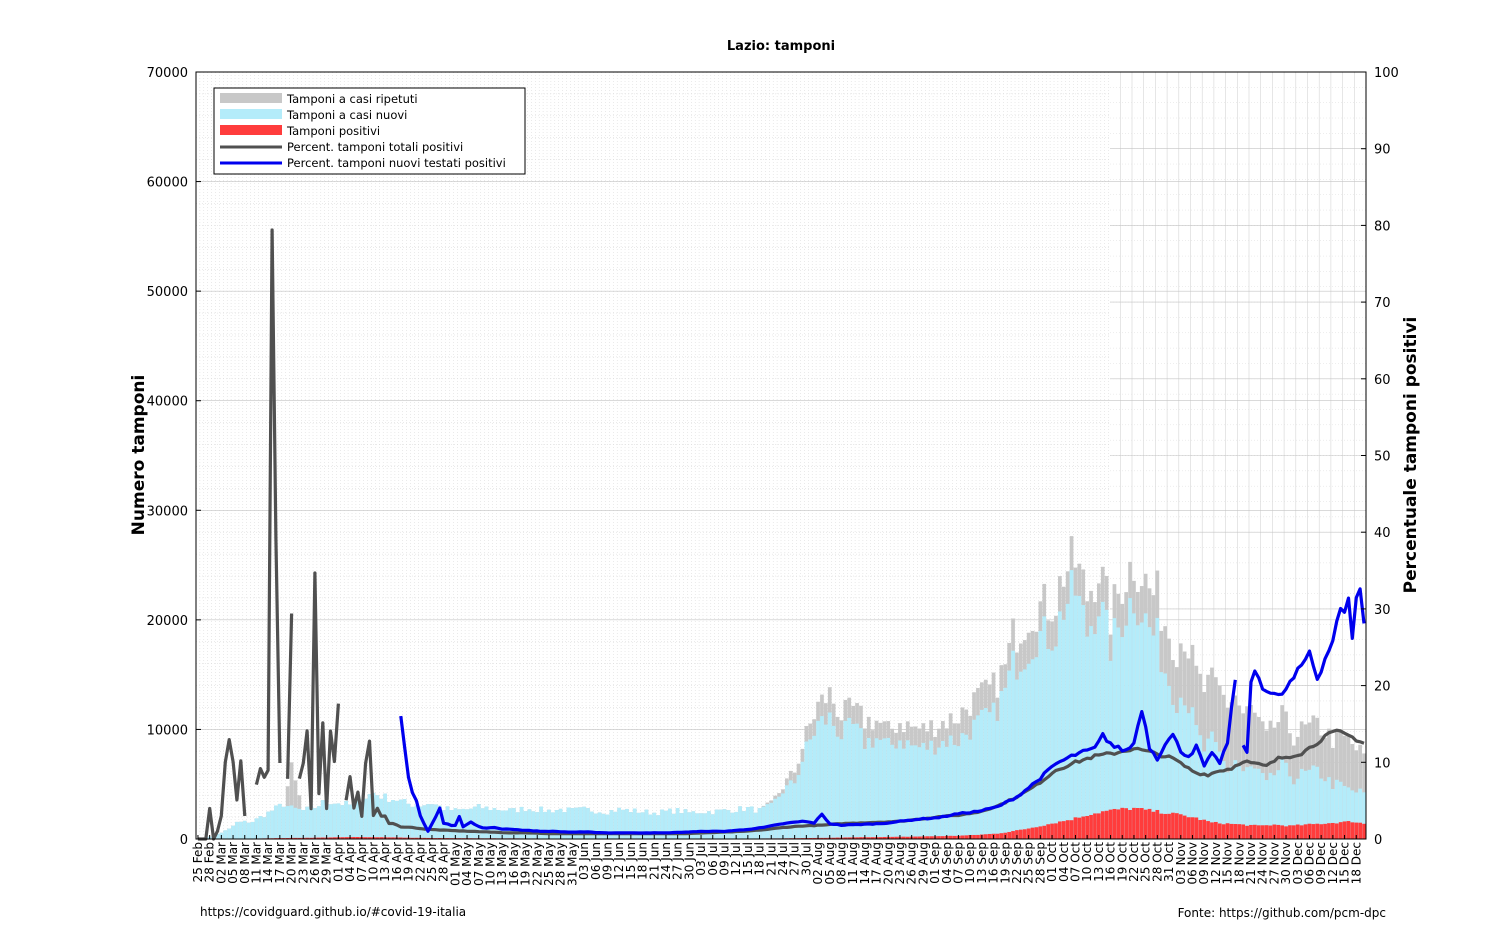 The width and height of the screenshot is (1511, 942). Describe the element at coordinates (210, 862) in the screenshot. I see `x-tick-label: 28 Feb` at that location.